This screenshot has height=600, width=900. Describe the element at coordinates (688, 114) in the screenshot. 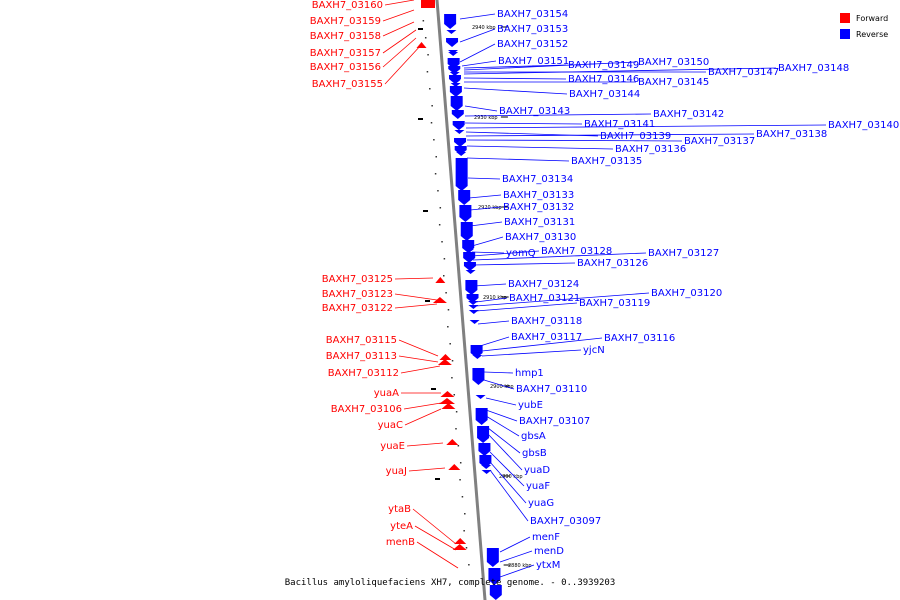

I see `reverse-gene-label: BAXH7_03142` at that location.